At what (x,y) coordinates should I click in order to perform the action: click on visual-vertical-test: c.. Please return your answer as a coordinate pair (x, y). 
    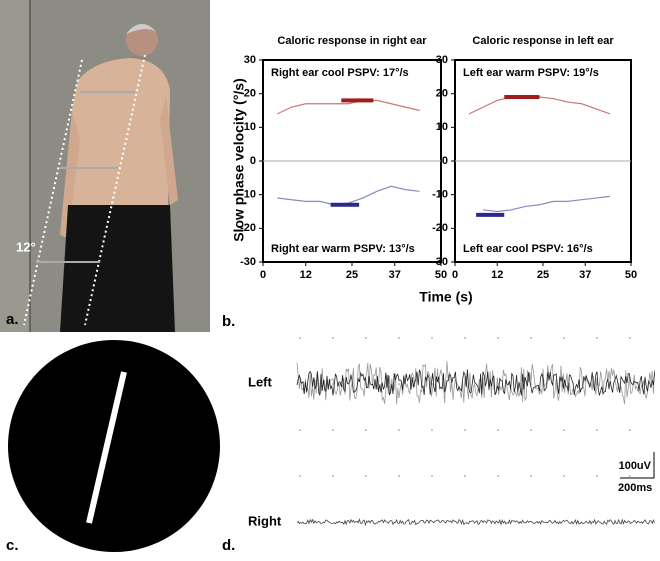
    Looking at the image, I should click on (113, 447).